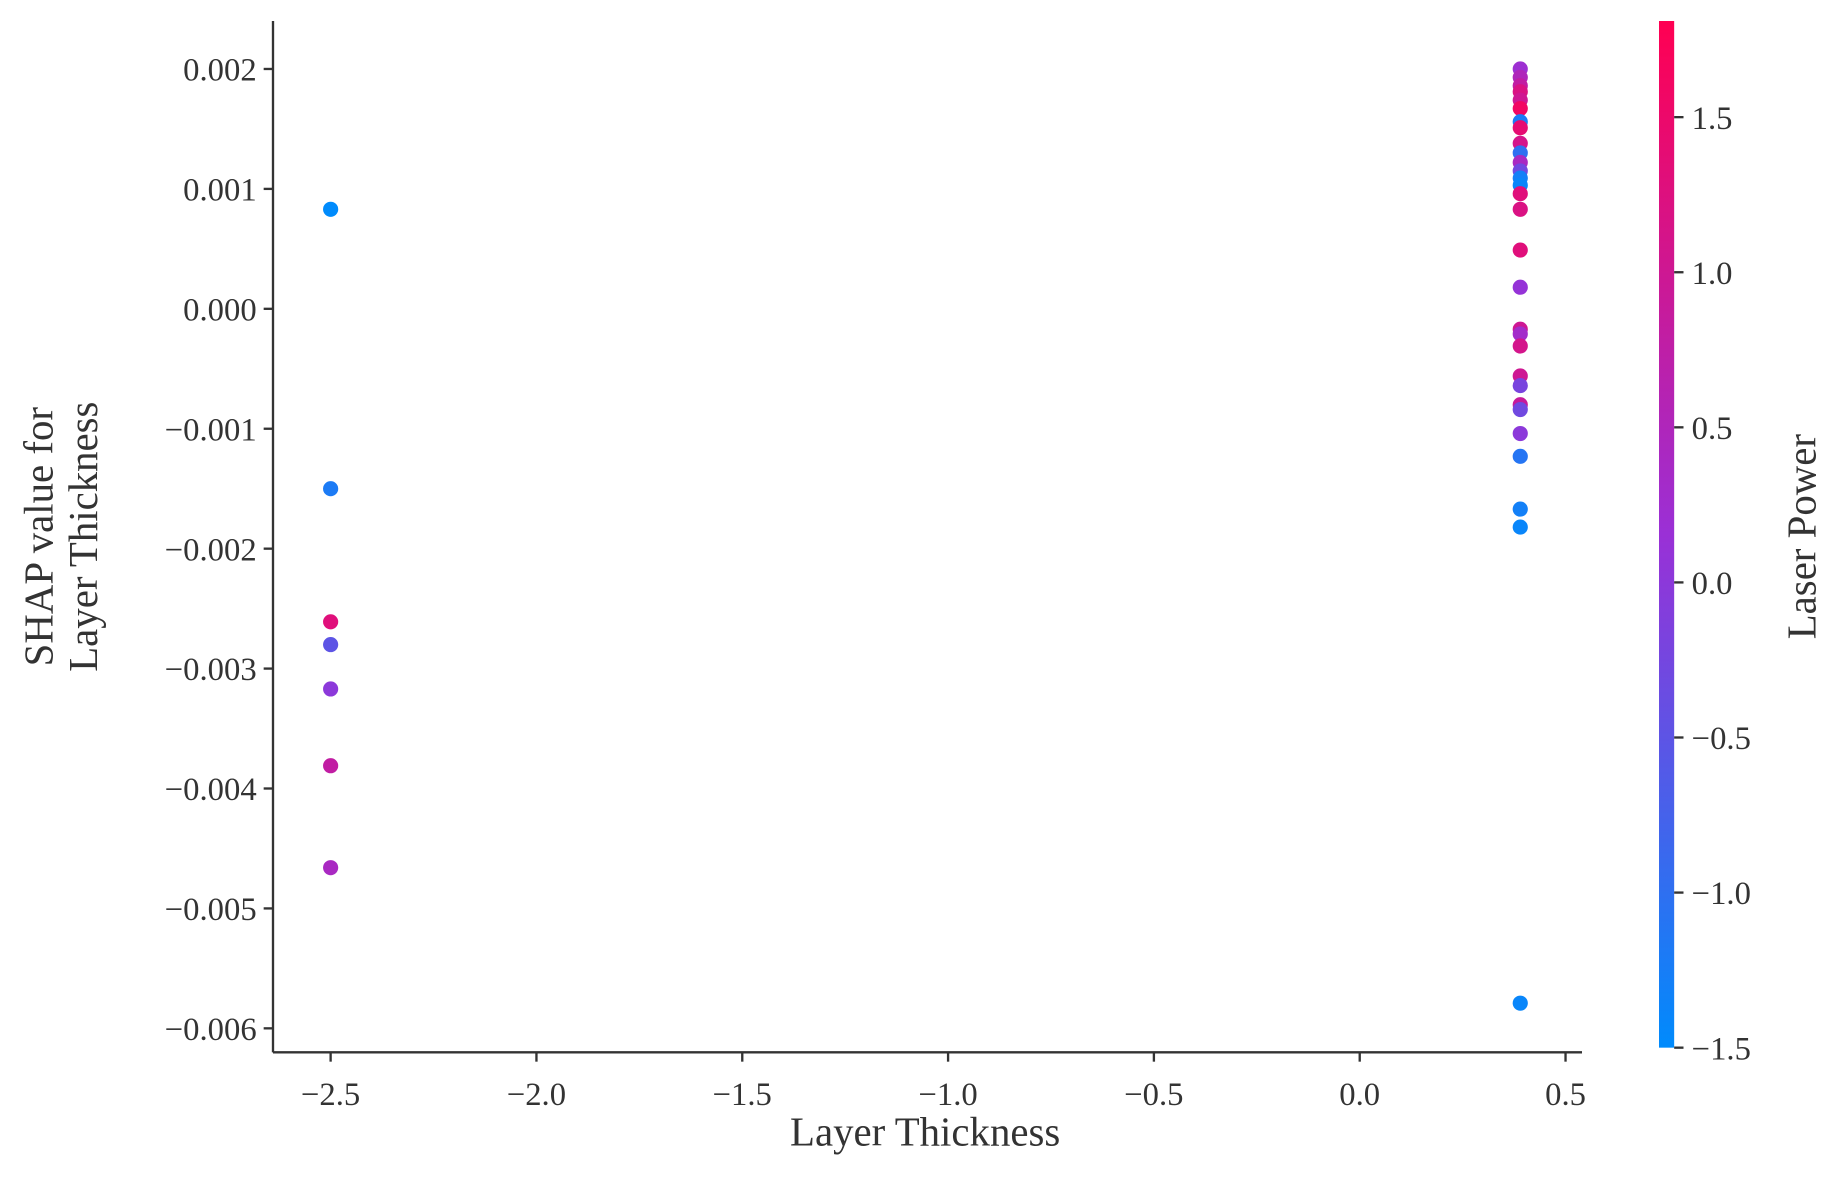 The width and height of the screenshot is (1827, 1183). Describe the element at coordinates (1359, 1095) in the screenshot. I see `x-tick-label: 0.0` at that location.